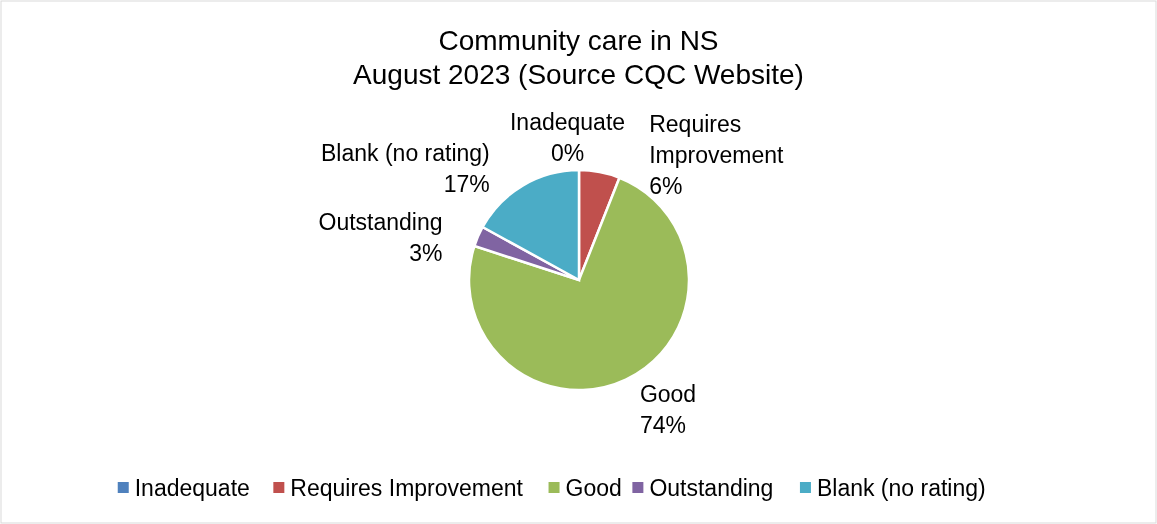  I want to click on slice-label: Blank (no rating), so click(405, 152).